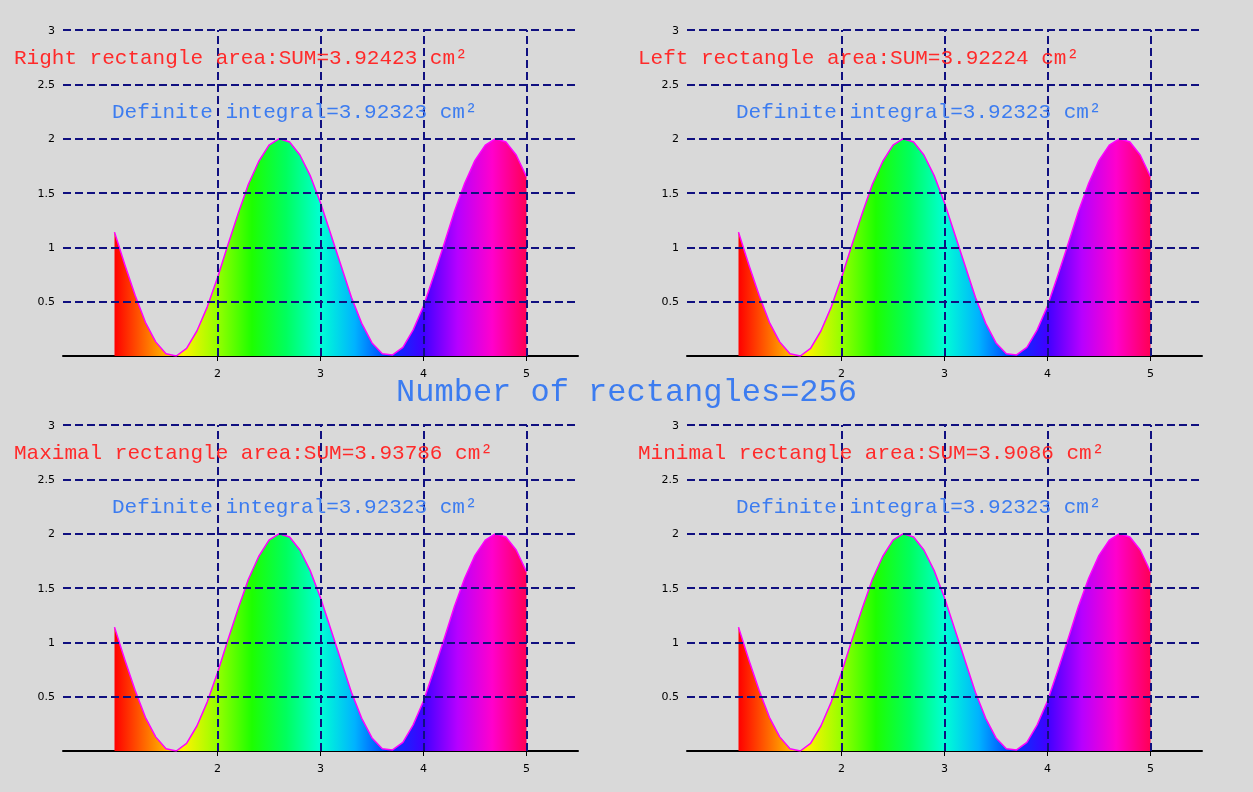  Describe the element at coordinates (241, 58) in the screenshot. I see `annotation: Right rectangle area:SUM=3.92423 cm²` at that location.